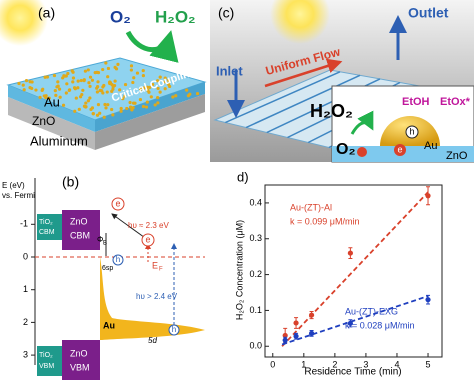  Describe the element at coordinates (311, 207) in the screenshot. I see `series-name: Au-(ZT)-Al` at that location.